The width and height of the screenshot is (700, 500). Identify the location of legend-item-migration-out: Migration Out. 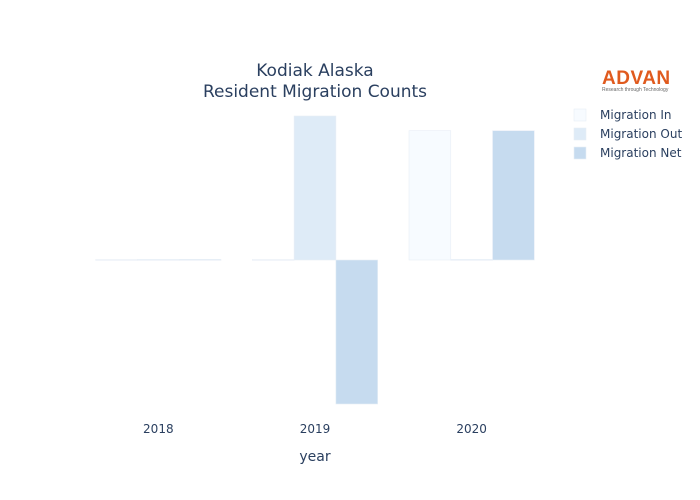
(627, 134).